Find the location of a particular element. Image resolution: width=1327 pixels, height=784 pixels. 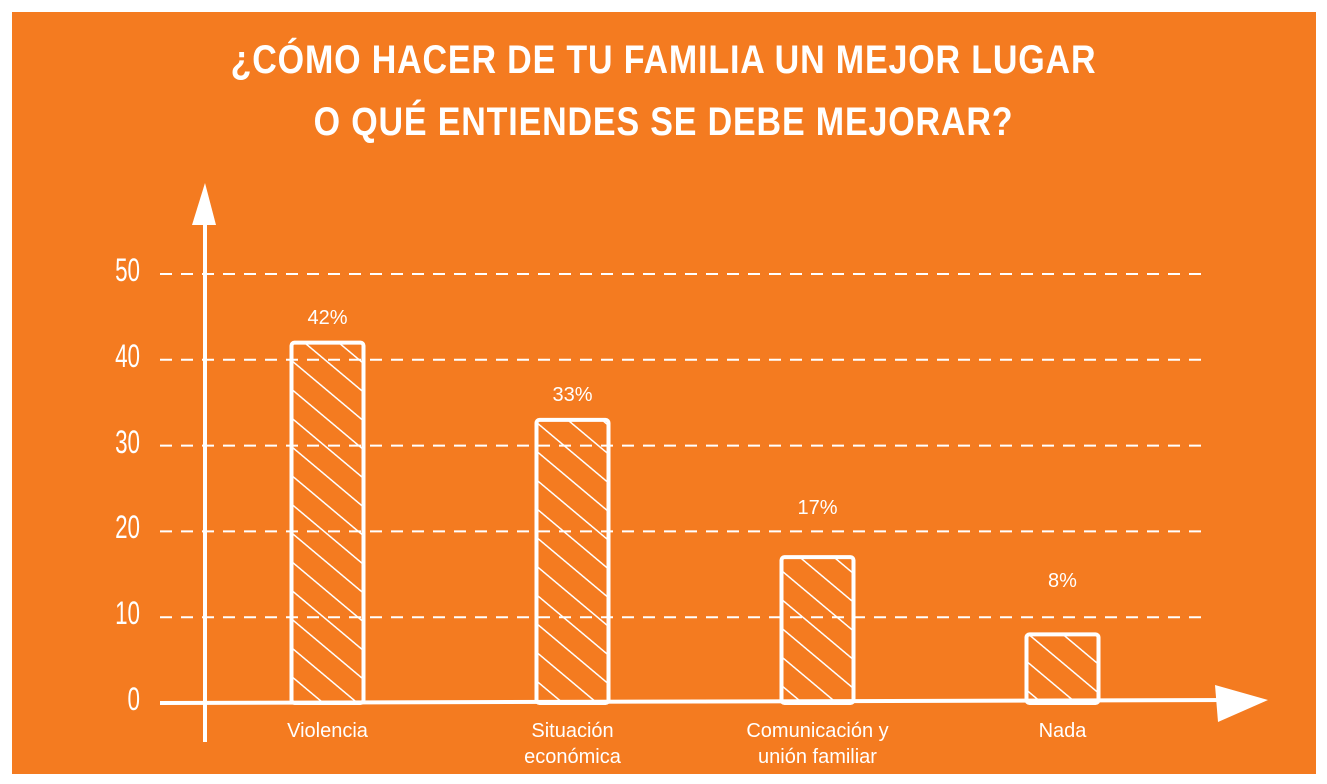

y-tick-label: 40 is located at coordinates (127, 355).